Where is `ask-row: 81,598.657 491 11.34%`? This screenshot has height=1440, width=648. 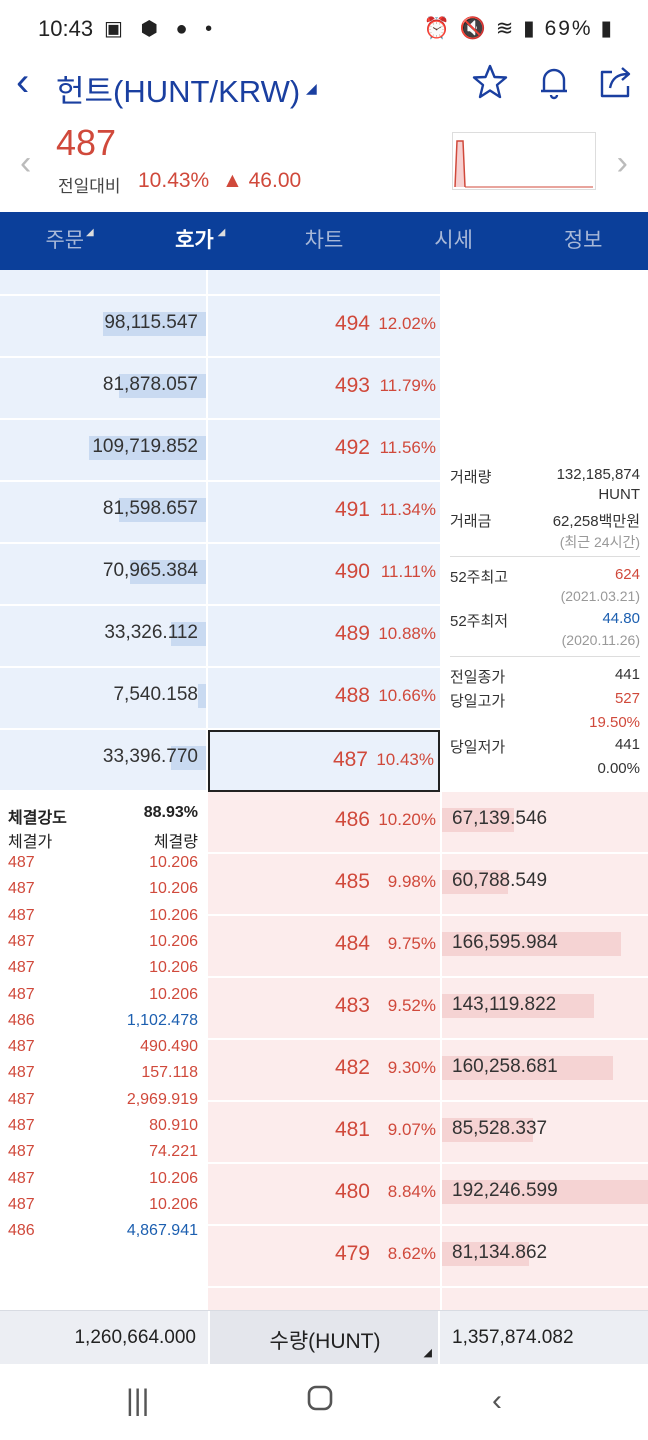 ask-row: 81,598.657 491 11.34% is located at coordinates (220, 513).